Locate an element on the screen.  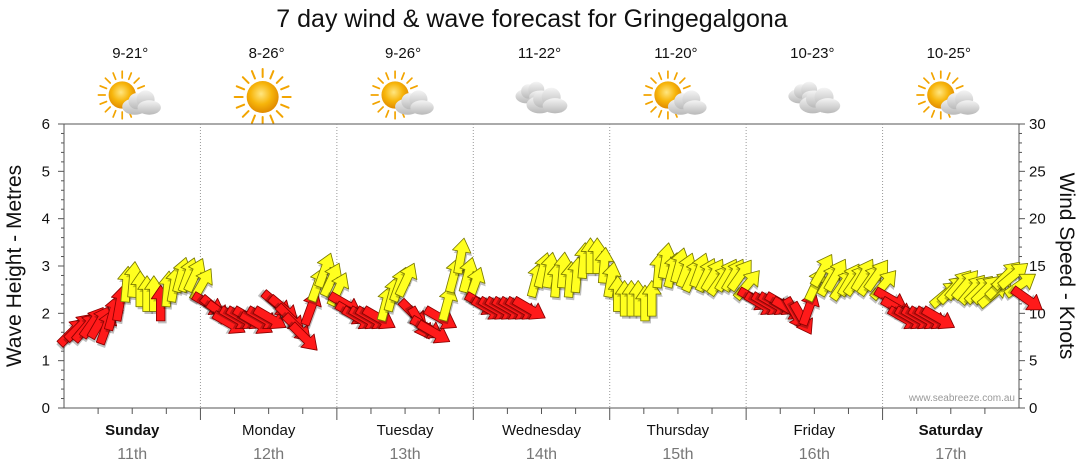
day-name-label: Friday is located at coordinates (815, 430).